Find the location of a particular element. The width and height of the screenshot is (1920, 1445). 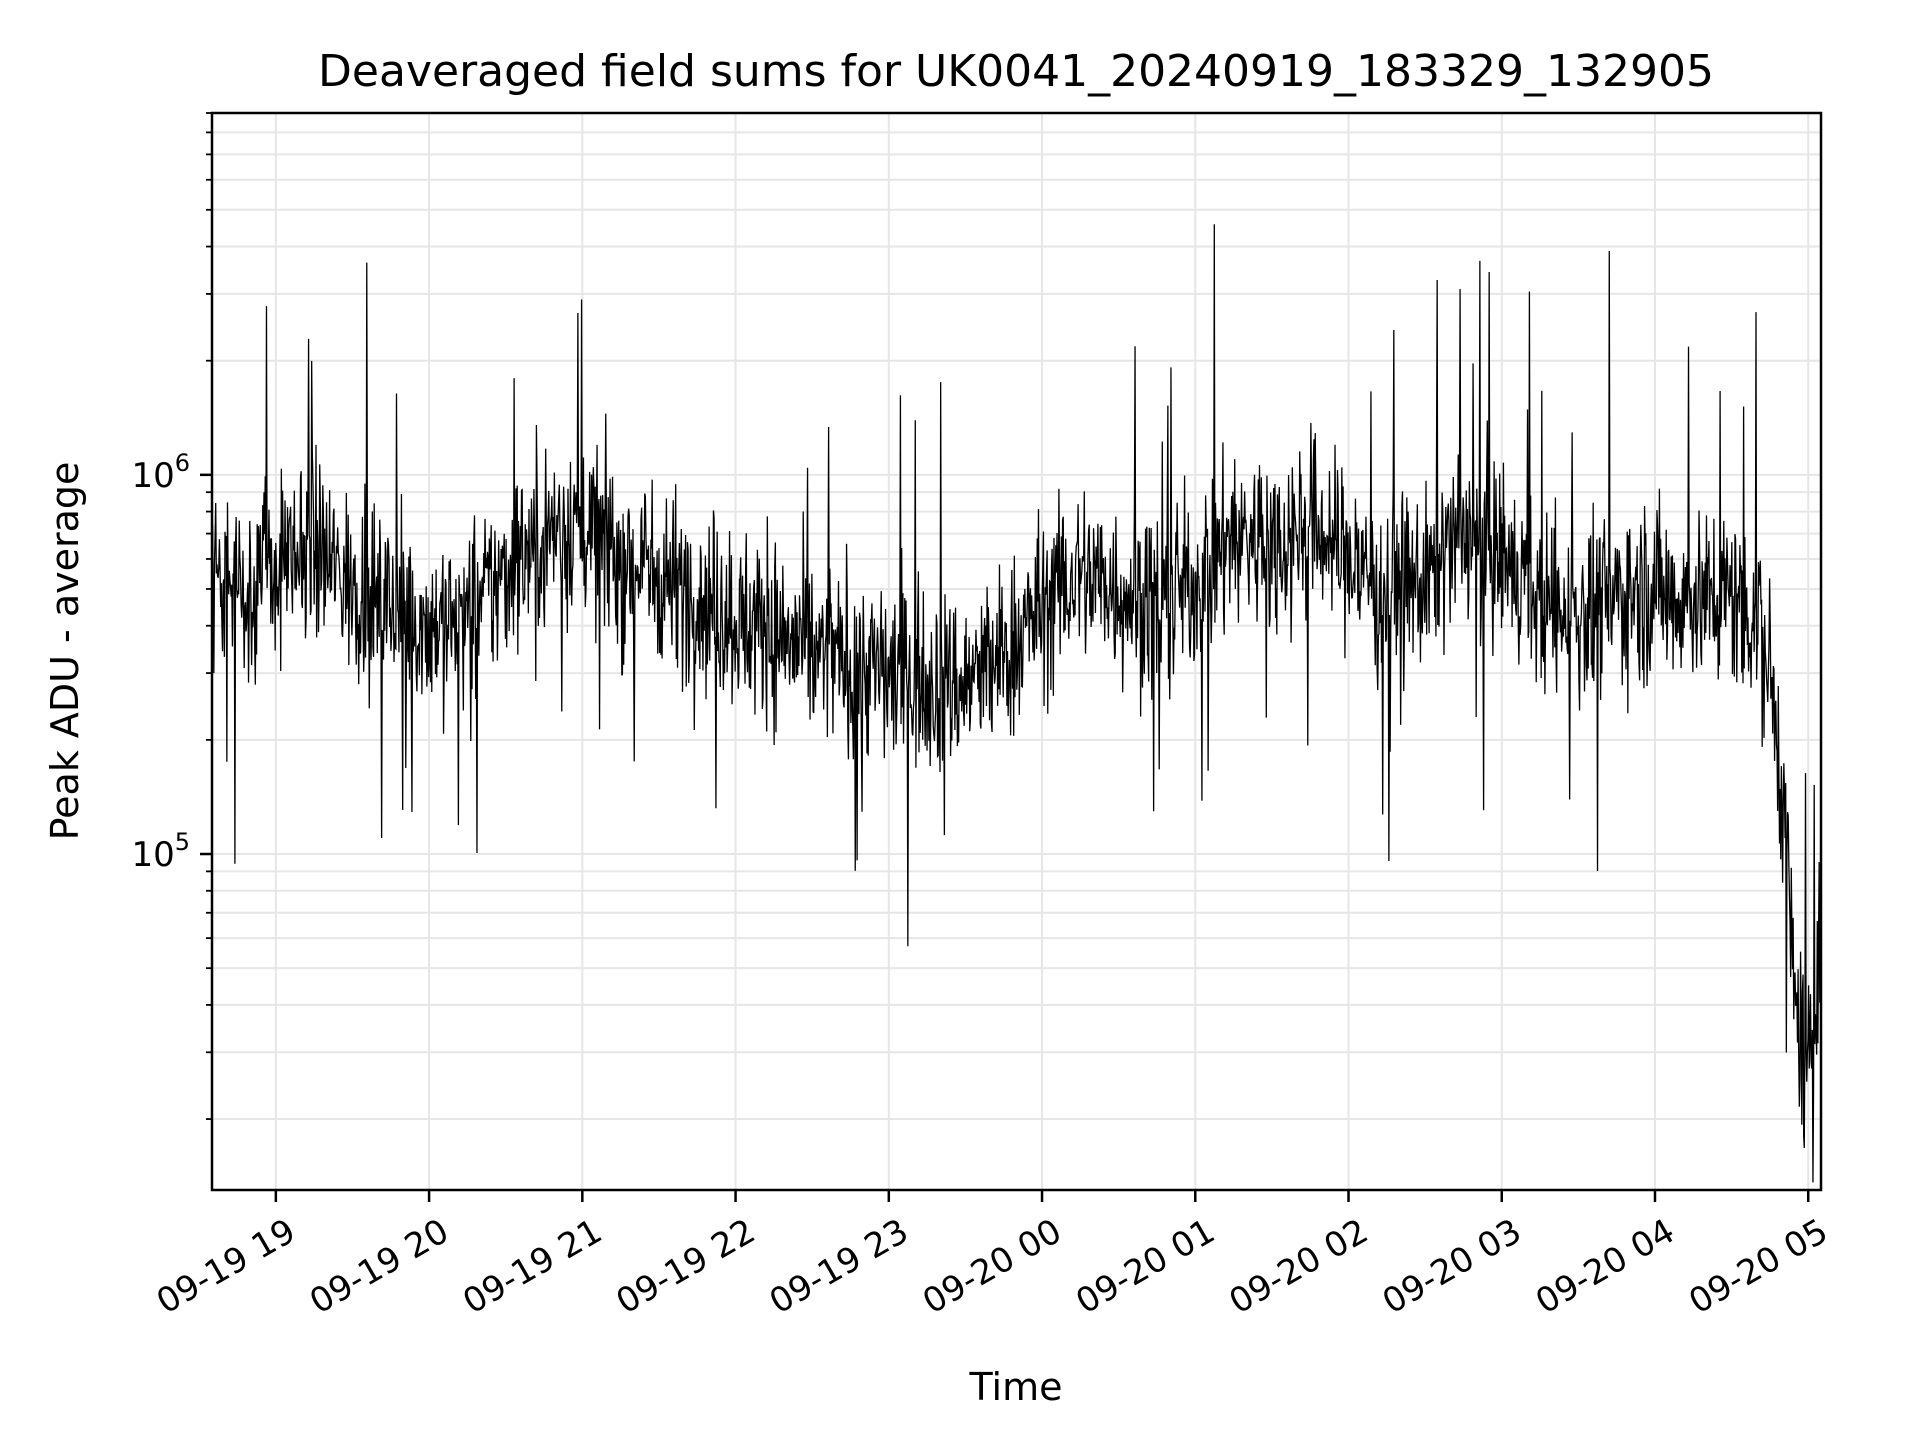

y-axis-label: Peak ADU - average is located at coordinates (65, 651).